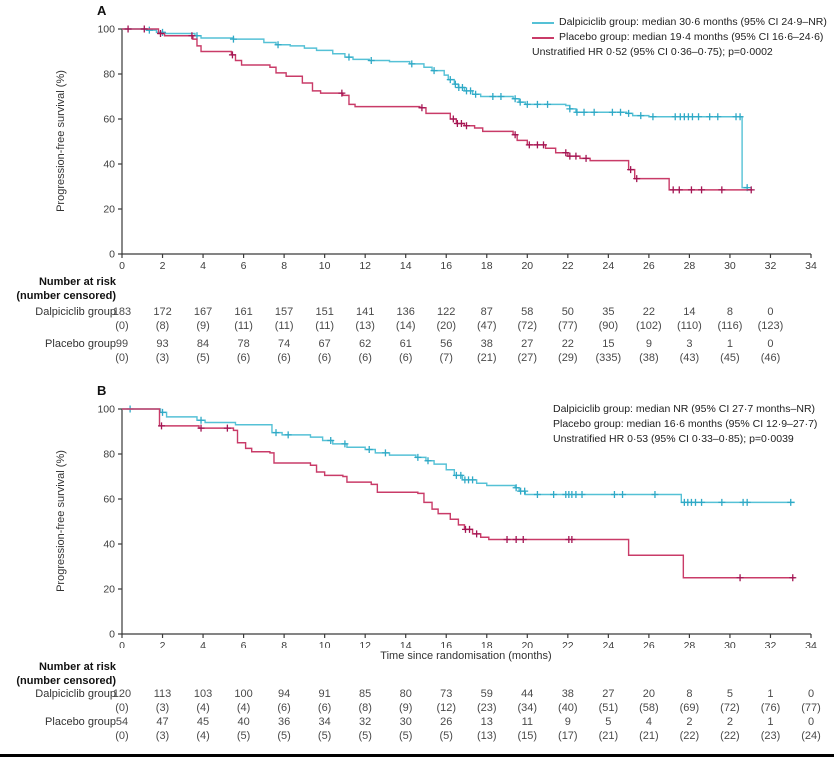 The height and width of the screenshot is (762, 834). Describe the element at coordinates (284, 722) in the screenshot. I see `at-risk-count: 36` at that location.